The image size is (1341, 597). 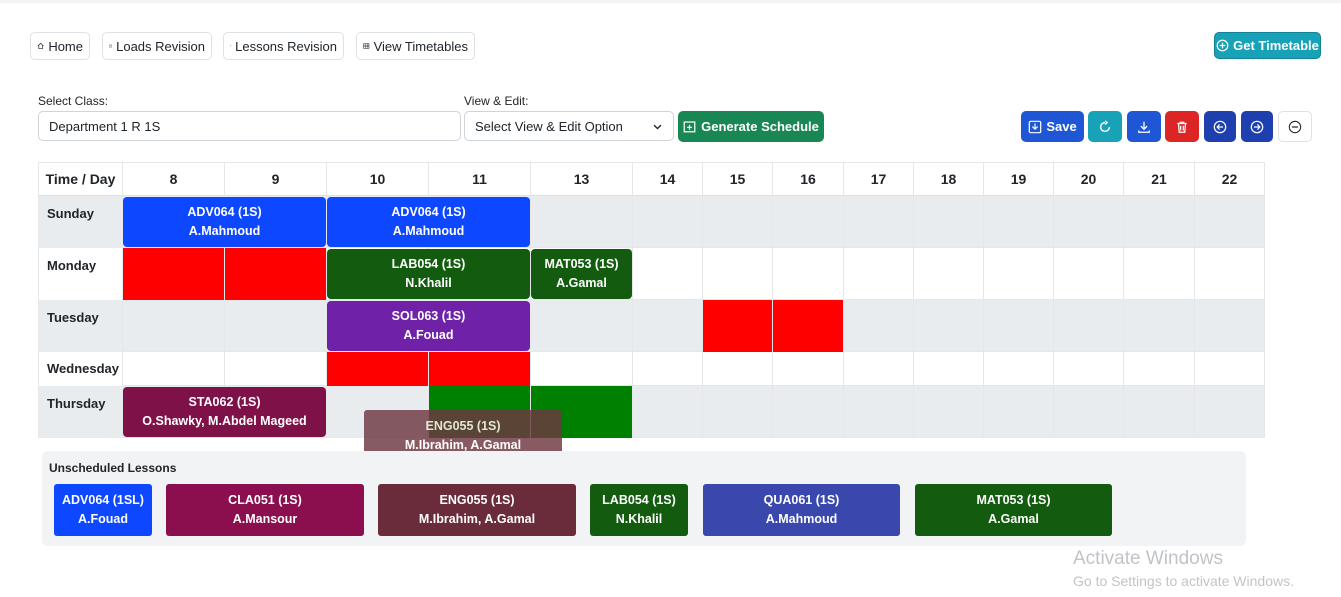 What do you see at coordinates (224, 402) in the screenshot?
I see `lesson-code: STA062 (1S)` at bounding box center [224, 402].